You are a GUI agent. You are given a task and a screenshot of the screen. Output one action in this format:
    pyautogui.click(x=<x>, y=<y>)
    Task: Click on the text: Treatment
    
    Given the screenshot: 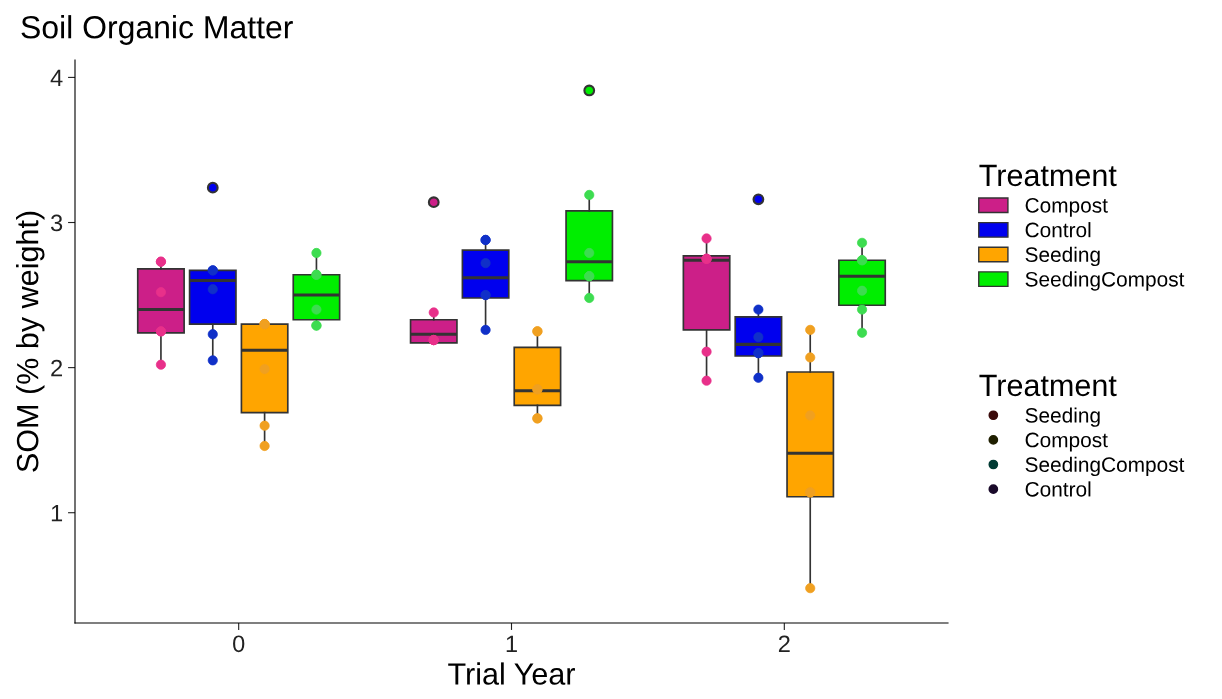 What is the action you would take?
    pyautogui.click(x=1048, y=385)
    